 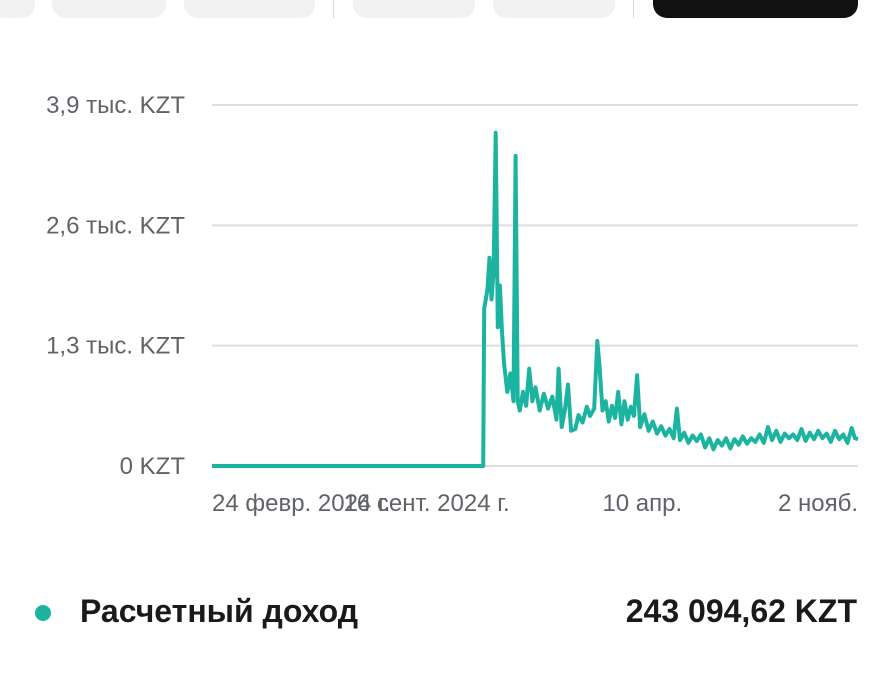 I want to click on y-tick-label: 3,9 тыс. KZT, so click(x=115, y=105).